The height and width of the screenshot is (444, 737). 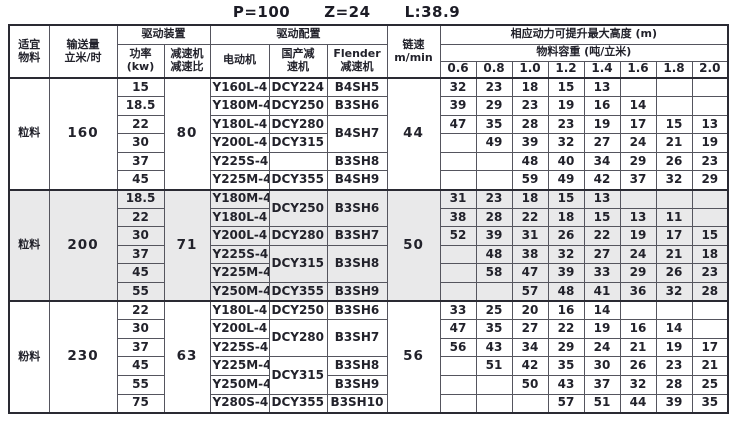 What do you see at coordinates (298, 310) in the screenshot?
I see `domestic-reducer-cell: DCY250` at bounding box center [298, 310].